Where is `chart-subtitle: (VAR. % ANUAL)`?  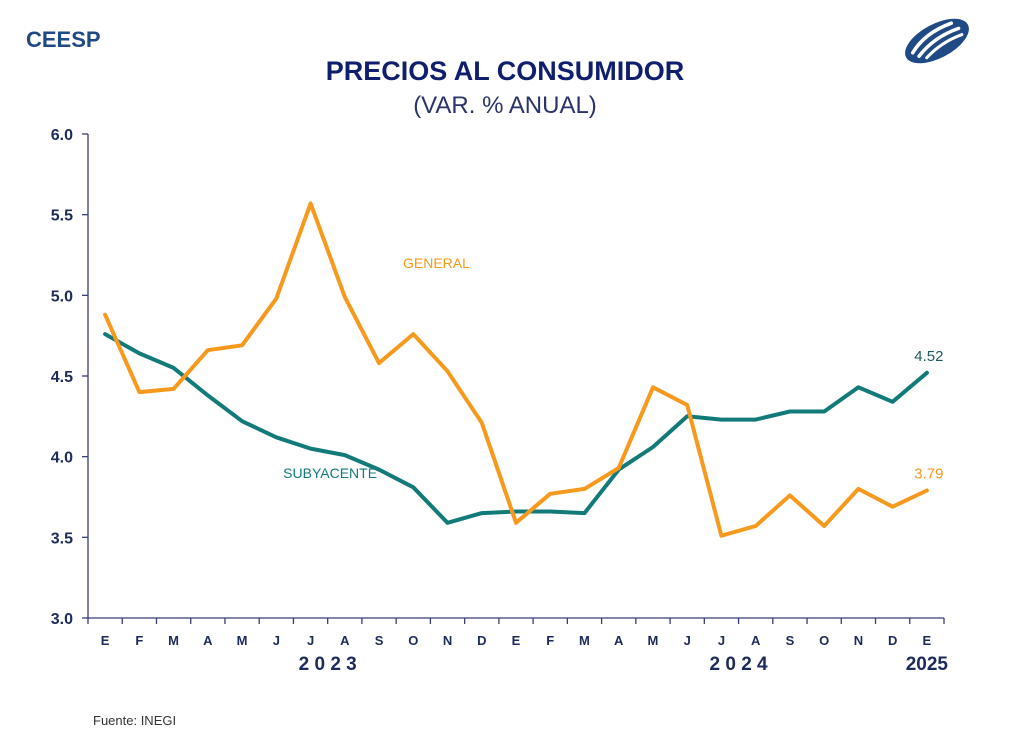
chart-subtitle: (VAR. % ANUAL) is located at coordinates (505, 105).